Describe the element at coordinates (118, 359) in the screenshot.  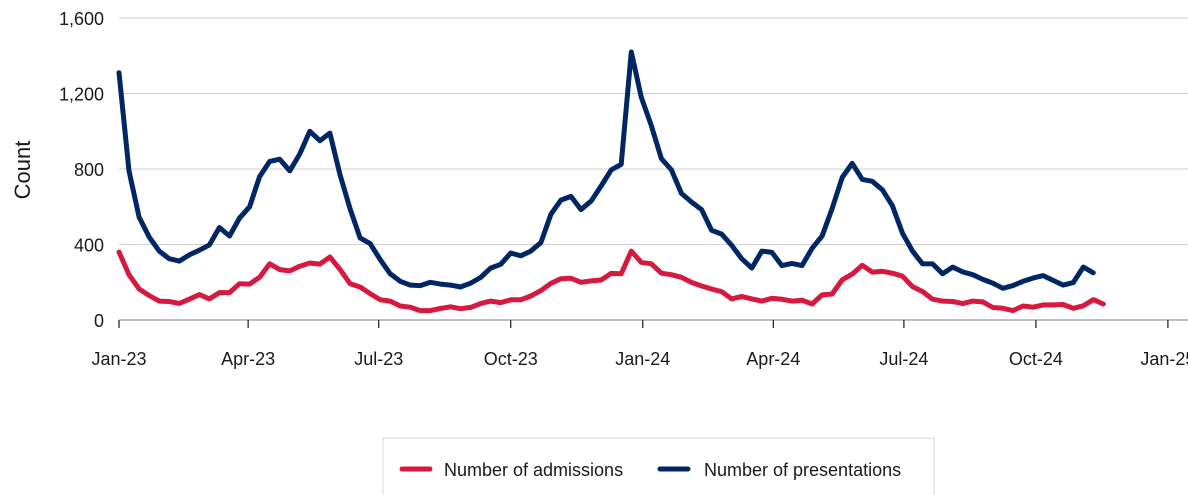
I see `x-tick-label: Jan-23` at that location.